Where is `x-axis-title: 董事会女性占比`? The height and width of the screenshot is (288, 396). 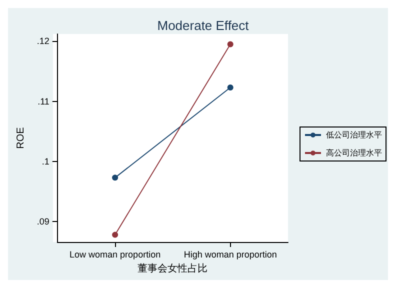 x-axis-title: 董事会女性占比 is located at coordinates (173, 268).